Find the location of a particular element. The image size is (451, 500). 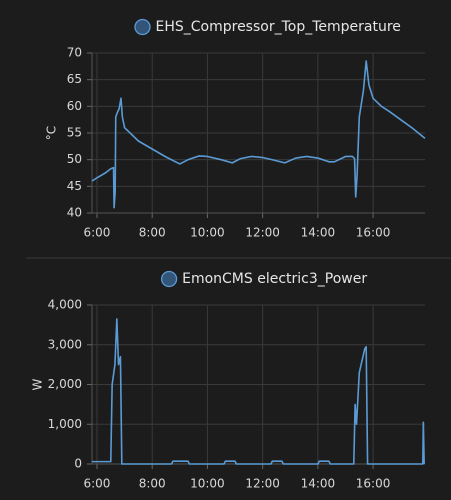

y-tick-label: 4,000 is located at coordinates (65, 305).